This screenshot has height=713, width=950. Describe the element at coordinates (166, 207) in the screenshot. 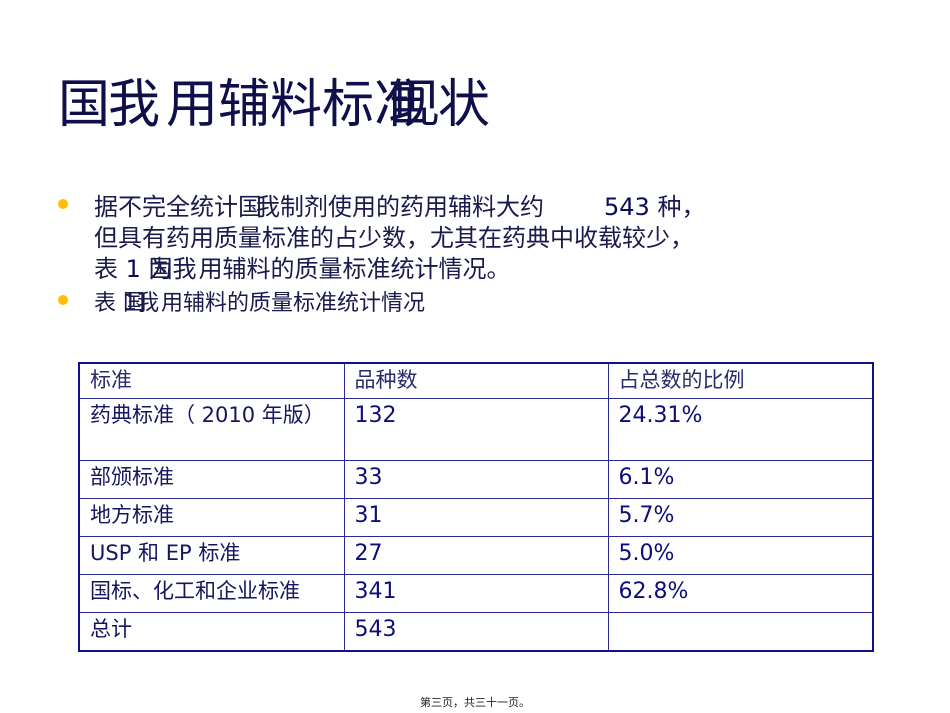

I see `text: 据不完全统计` at that location.